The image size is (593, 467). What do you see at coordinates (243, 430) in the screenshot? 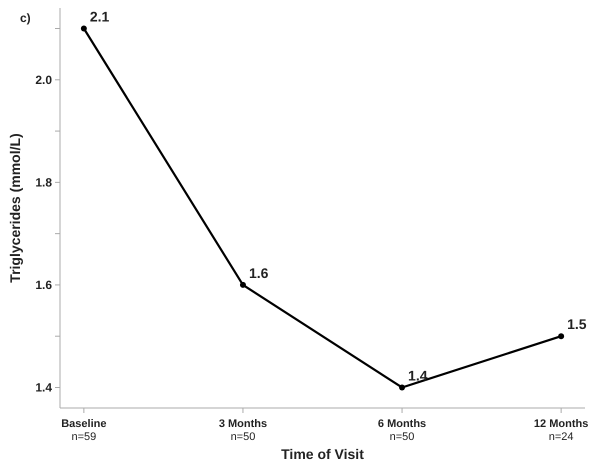
I see `x-tick-label: 3 Months n=50` at bounding box center [243, 430].